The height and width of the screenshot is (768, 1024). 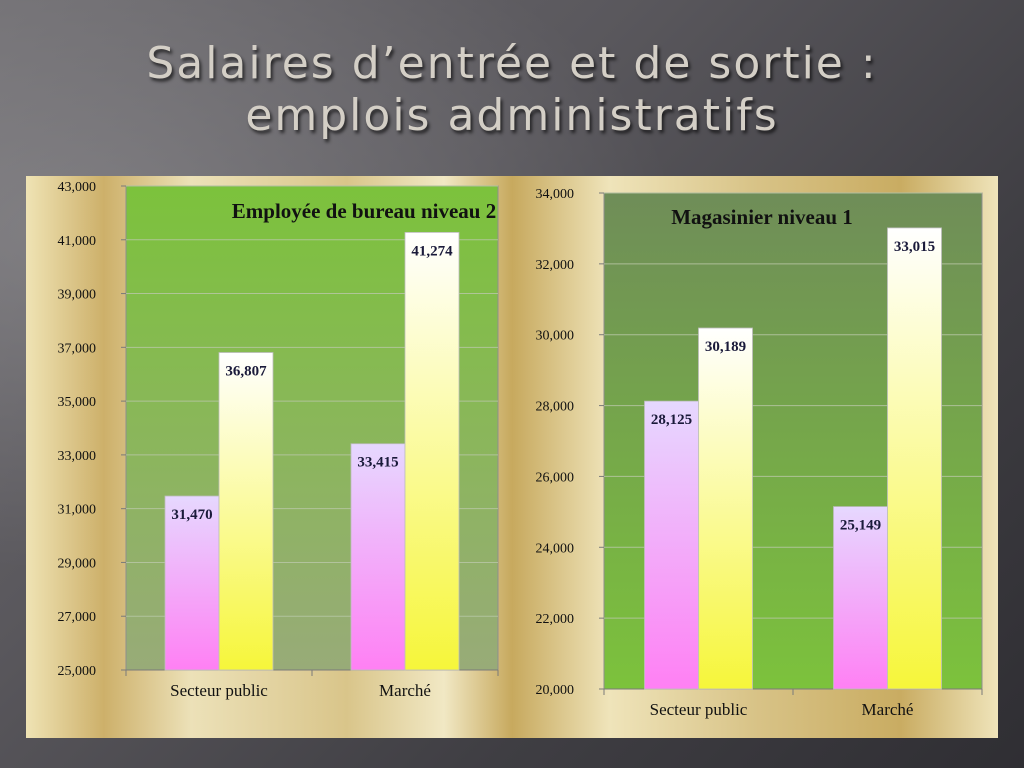 What do you see at coordinates (77, 241) in the screenshot?
I see `chart1-y-tick-label: 41,000` at bounding box center [77, 241].